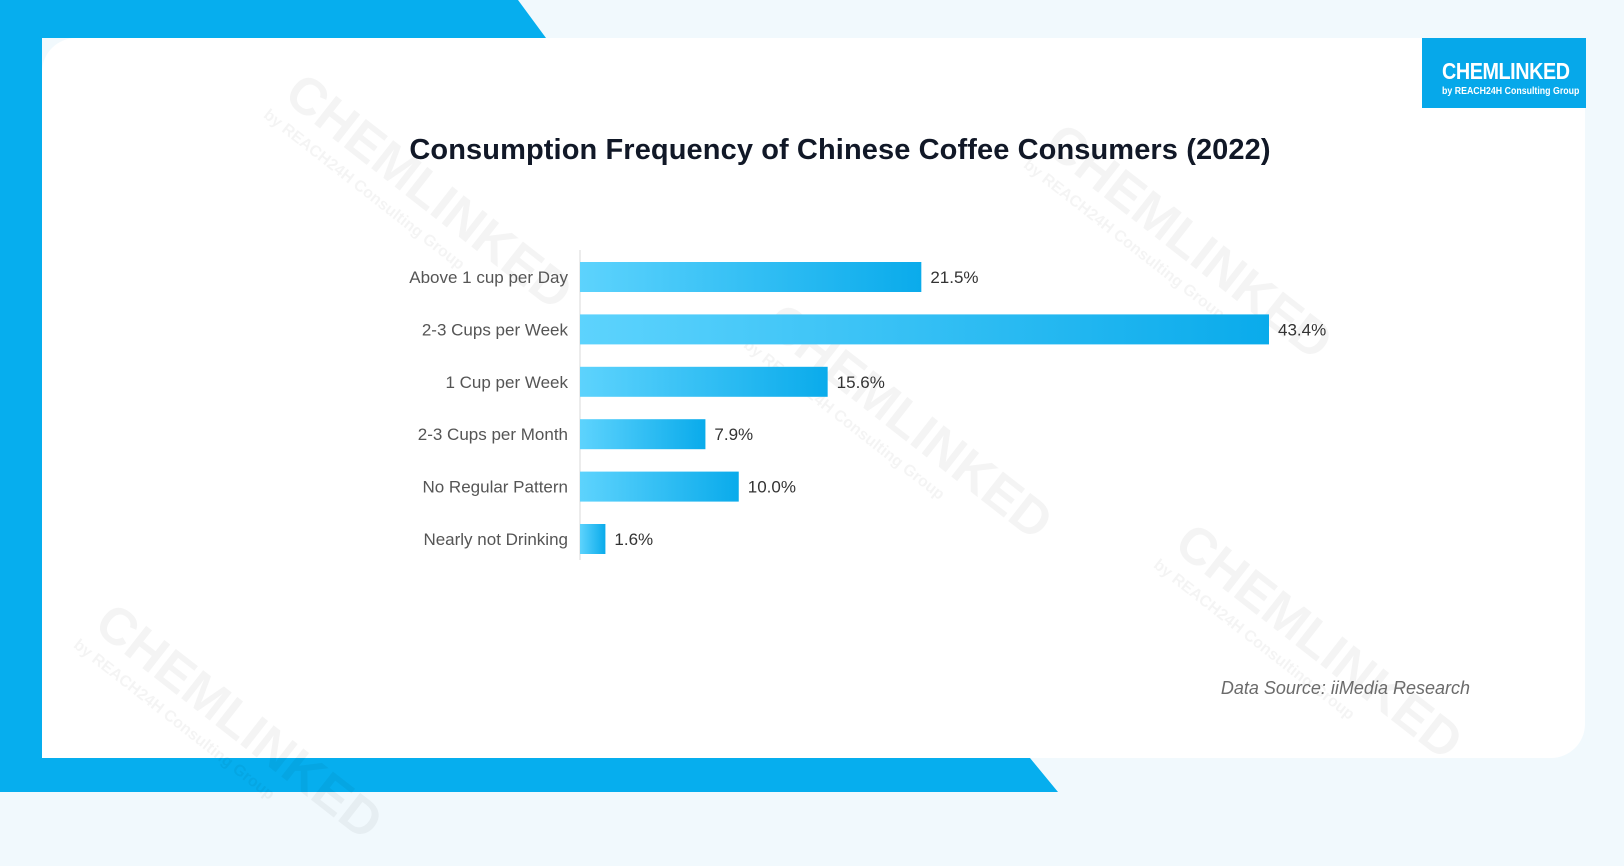 This screenshot has width=1624, height=866. Describe the element at coordinates (772, 487) in the screenshot. I see `data-label: 10.0%` at that location.